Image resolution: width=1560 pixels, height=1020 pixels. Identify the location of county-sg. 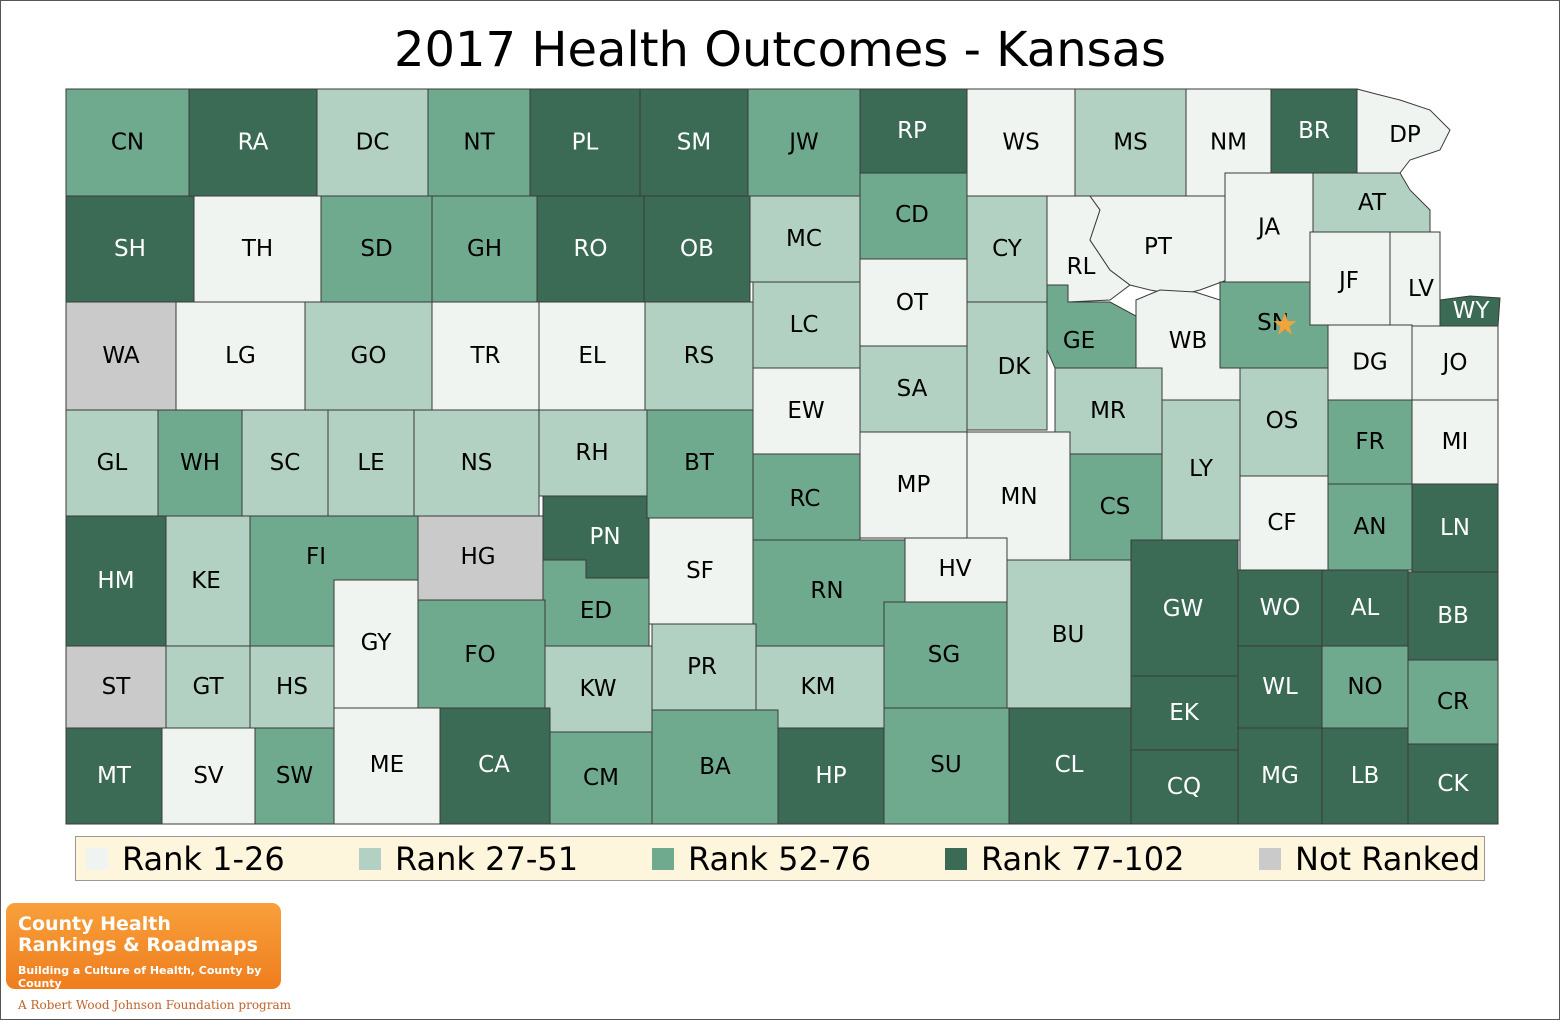
(945, 655).